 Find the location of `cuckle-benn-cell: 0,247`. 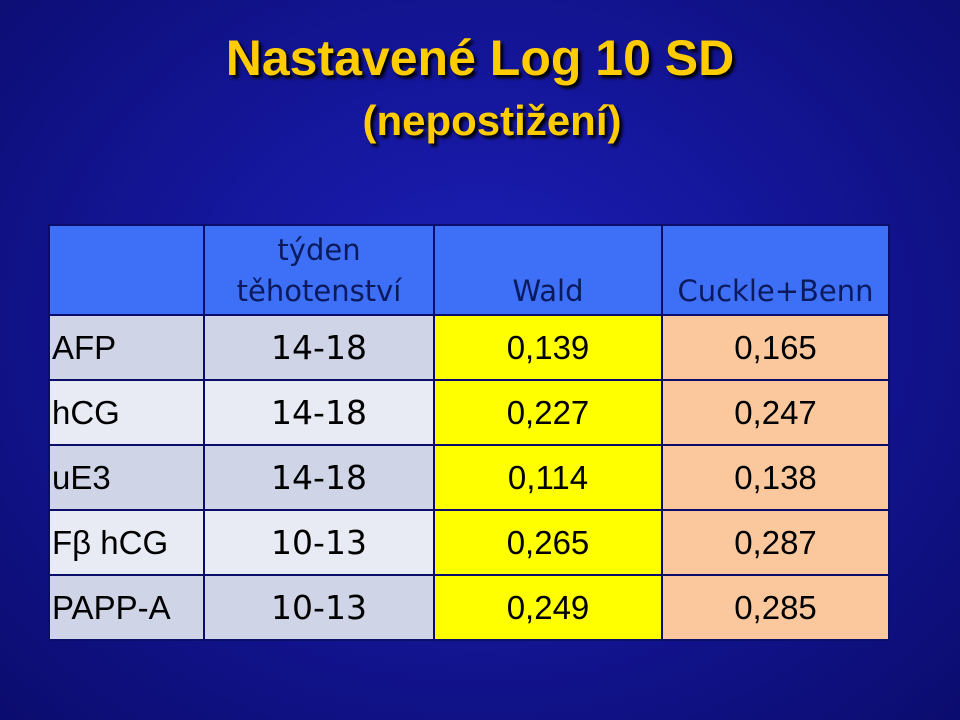

cuckle-benn-cell: 0,247 is located at coordinates (775, 412).